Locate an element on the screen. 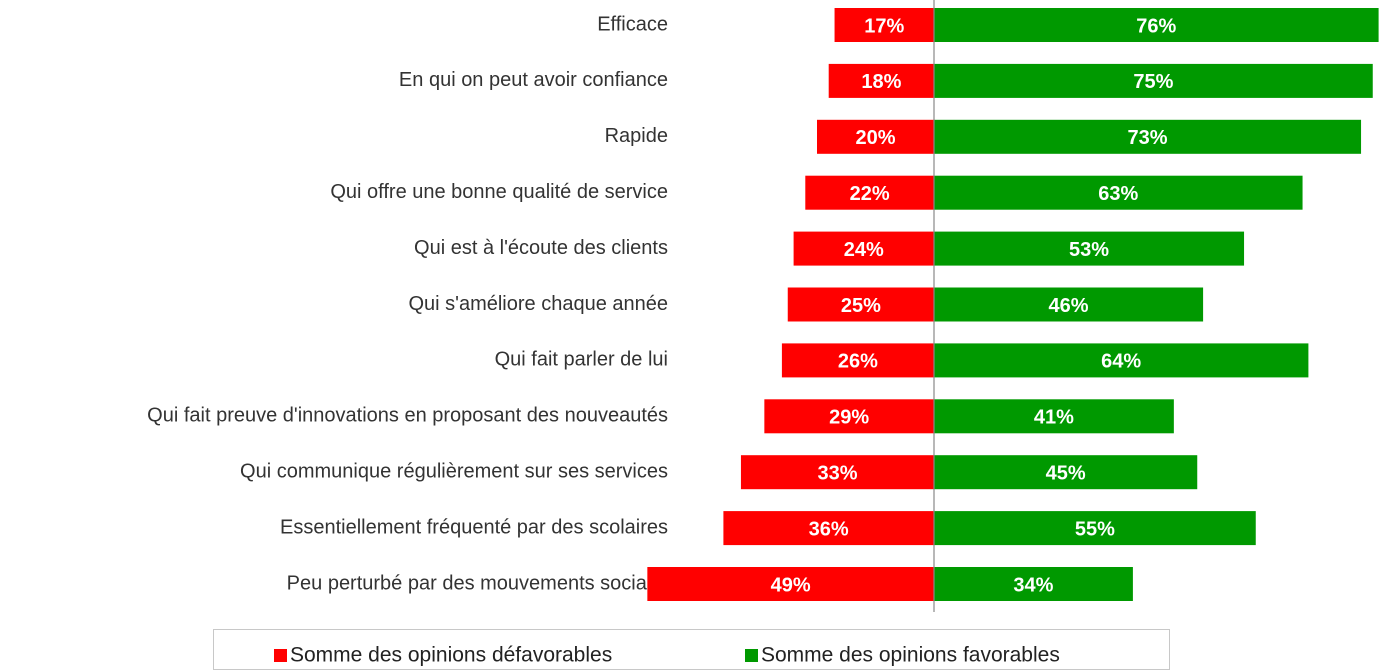  category-label: En qui on peut avoir confiance is located at coordinates (533, 80).